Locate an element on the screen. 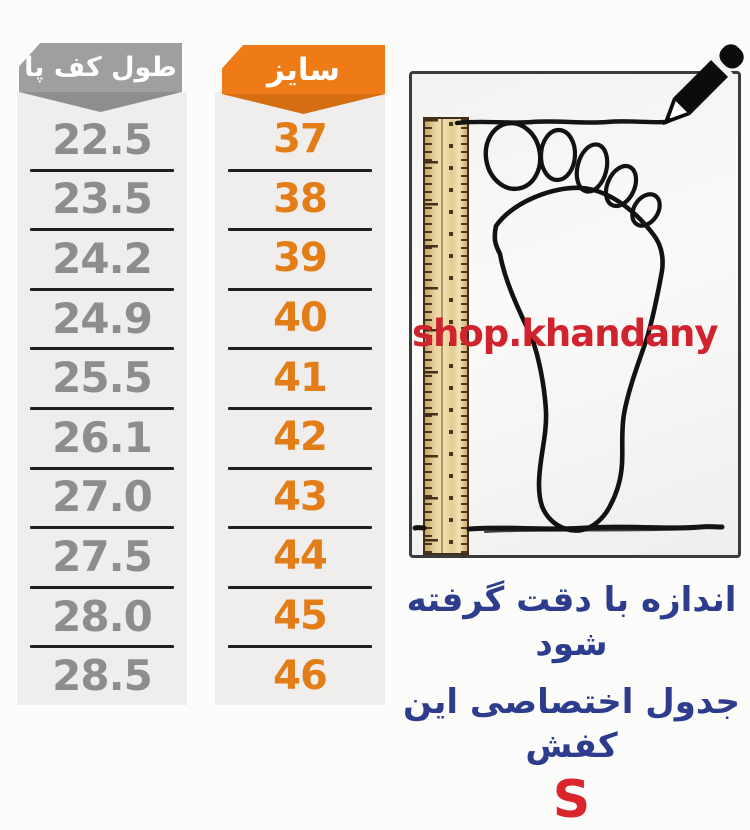 This screenshot has height=830, width=750. table-cell: 44 is located at coordinates (300, 557).